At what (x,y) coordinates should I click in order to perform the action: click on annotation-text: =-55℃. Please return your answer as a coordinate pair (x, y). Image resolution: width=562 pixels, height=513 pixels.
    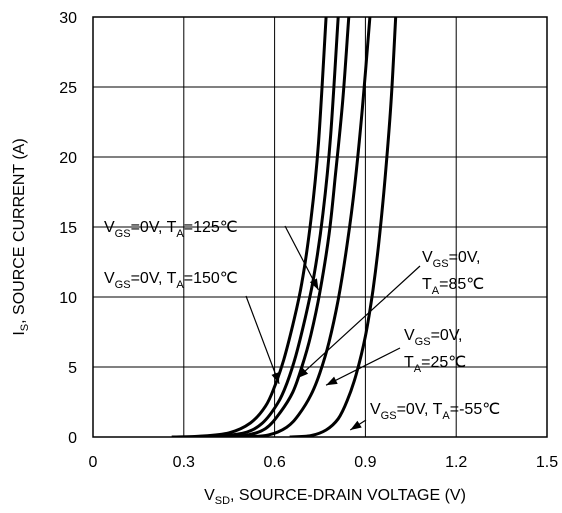
    Looking at the image, I should click on (475, 409).